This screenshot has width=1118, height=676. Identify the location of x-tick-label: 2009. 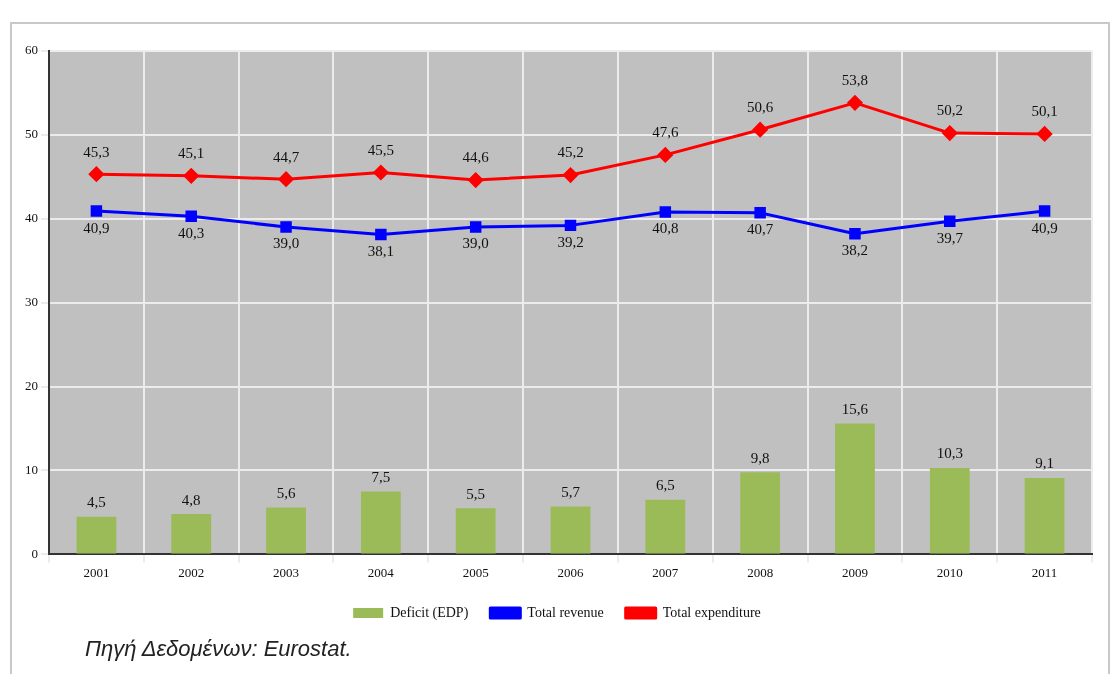
(854, 572).